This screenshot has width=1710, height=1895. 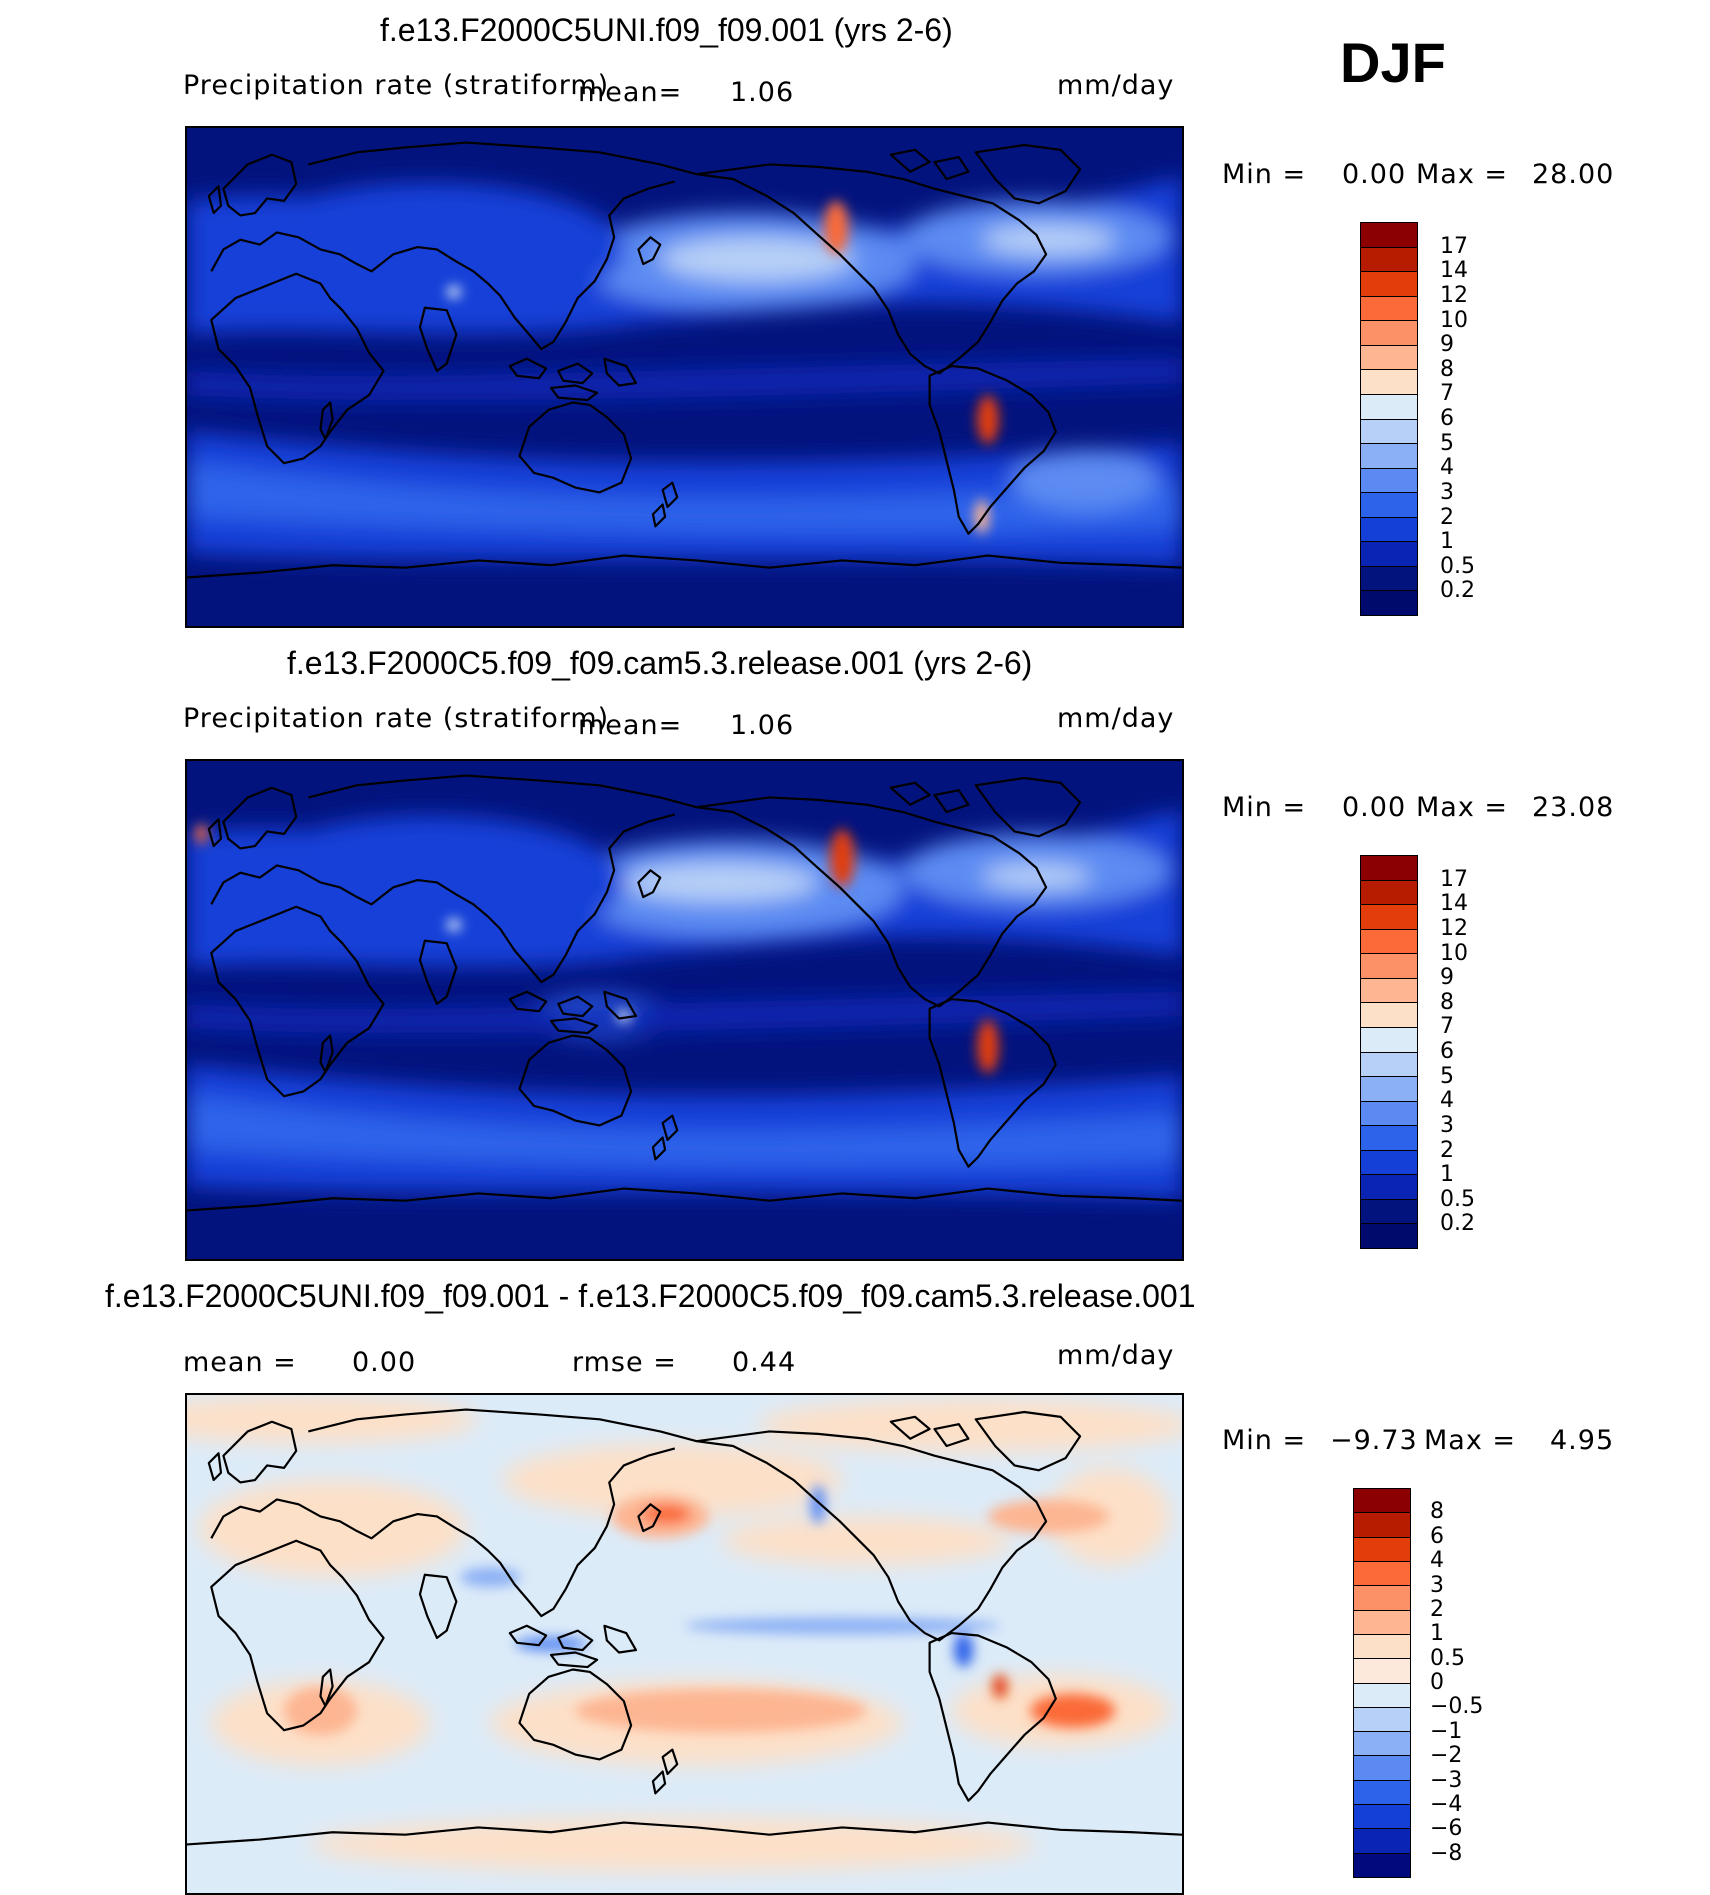 I want to click on panel3-mean-value: 0.00, so click(x=384, y=1362).